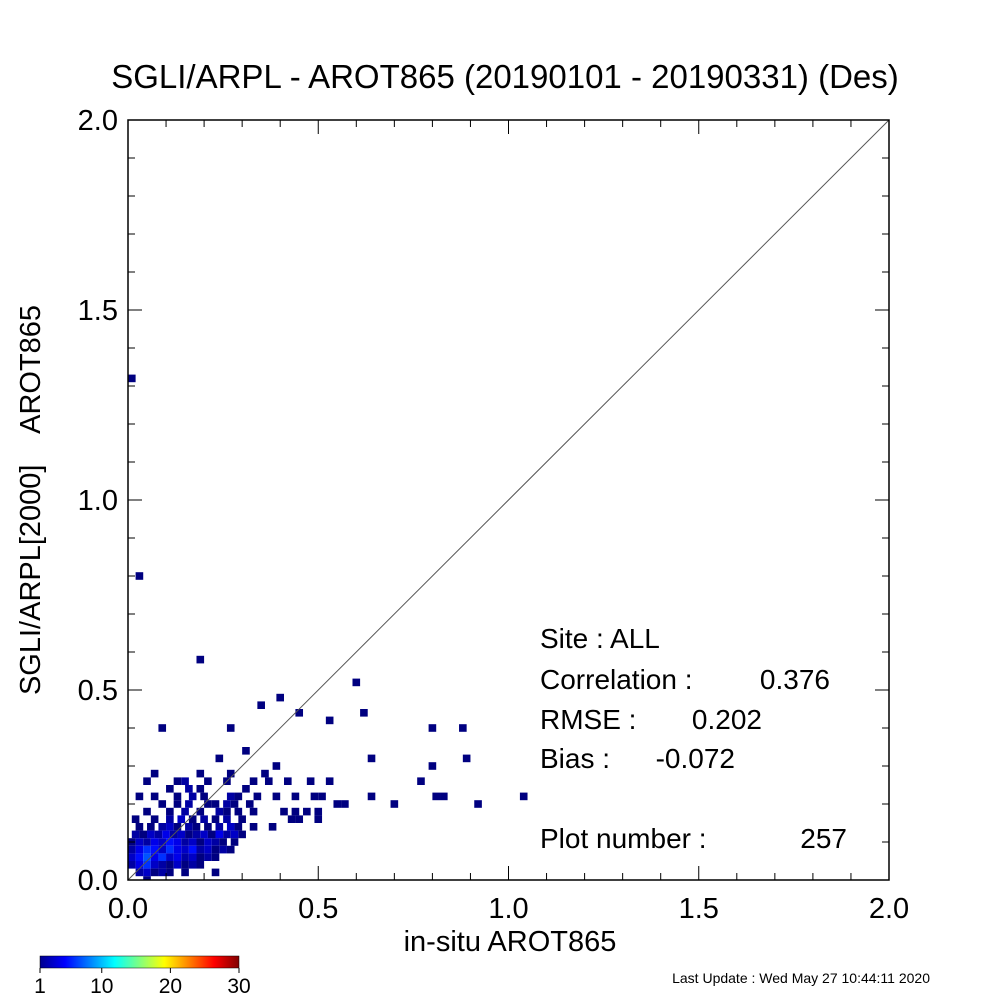  What do you see at coordinates (727, 719) in the screenshot?
I see `stat-rmse-value: 0.202` at bounding box center [727, 719].